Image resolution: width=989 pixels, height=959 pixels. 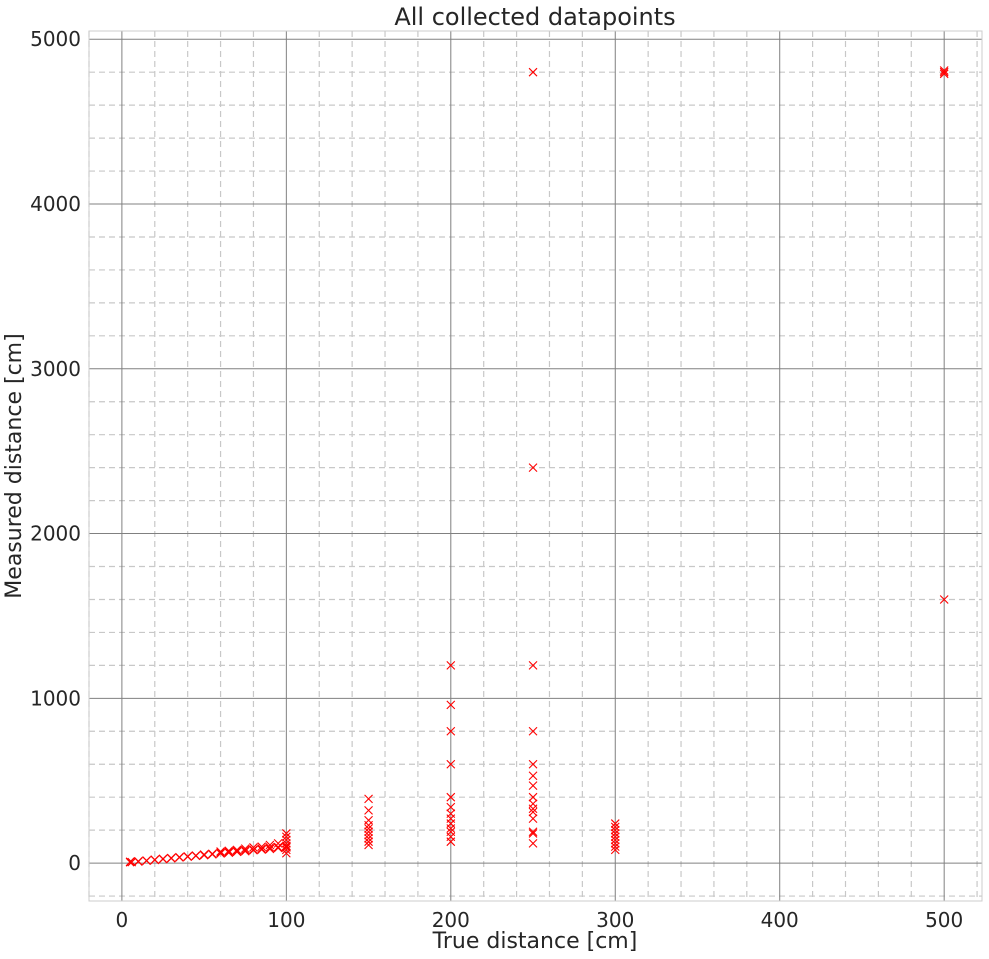 I want to click on x-tick-label: 0, so click(x=122, y=920).